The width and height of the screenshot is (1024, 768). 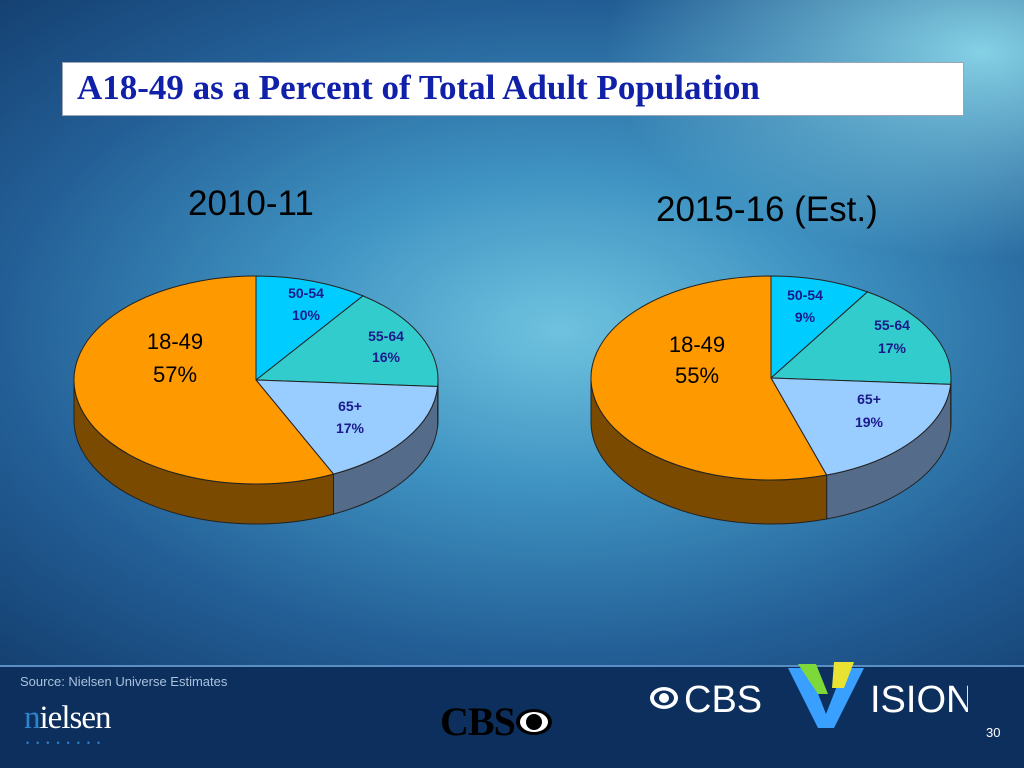 I want to click on slice-value-55-64: 17%, so click(x=892, y=348).